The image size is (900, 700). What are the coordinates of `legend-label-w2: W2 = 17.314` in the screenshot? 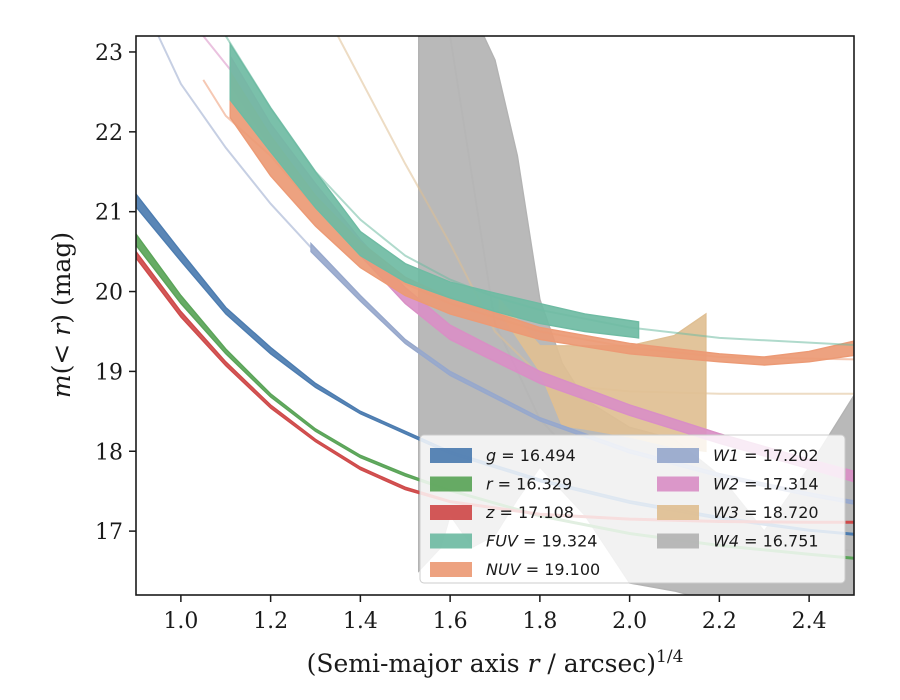 It's located at (766, 484).